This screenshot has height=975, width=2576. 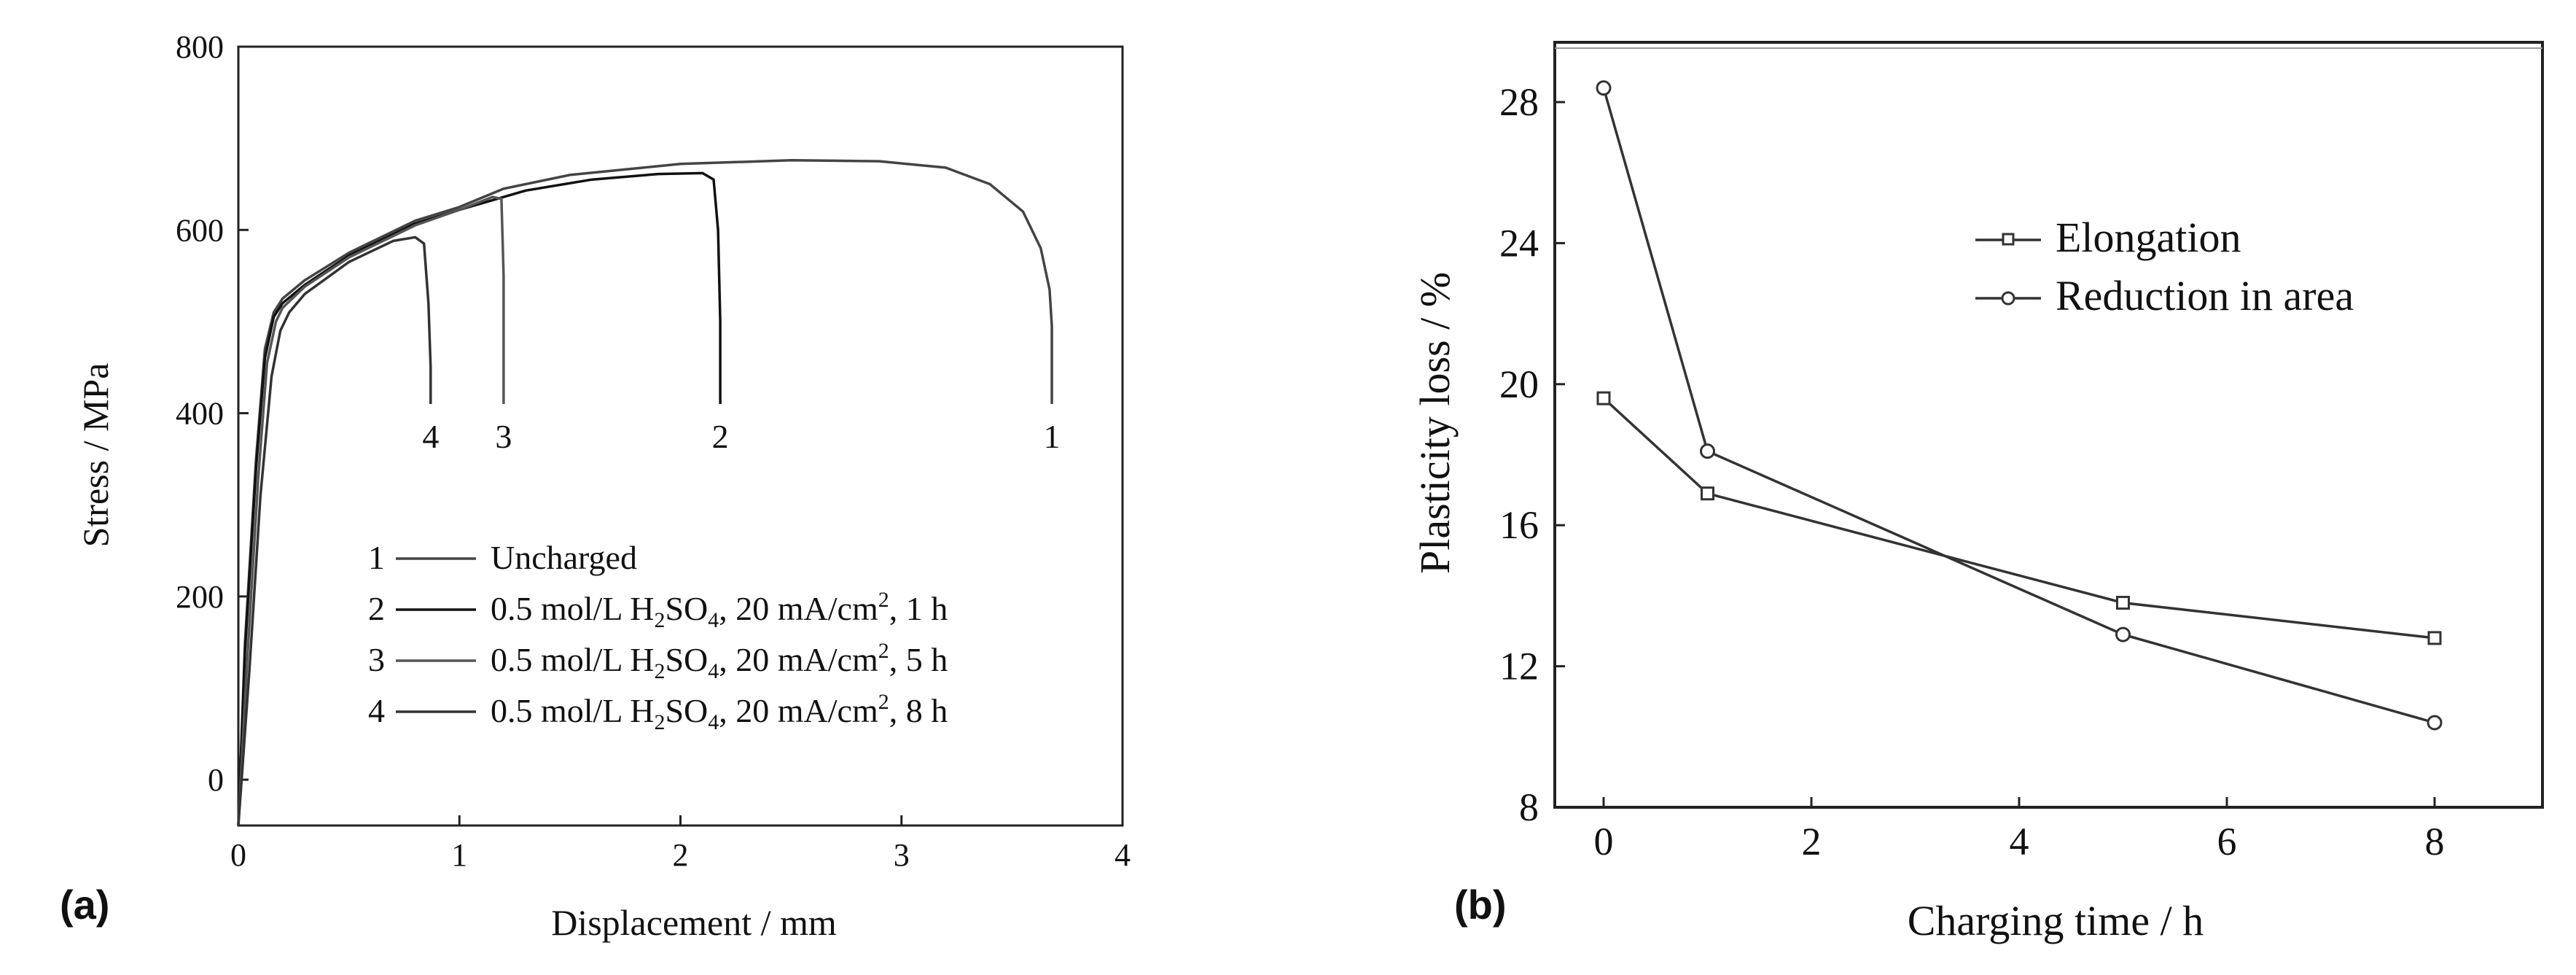 What do you see at coordinates (200, 230) in the screenshot?
I see `chart-a-y-tick-label: 600` at bounding box center [200, 230].